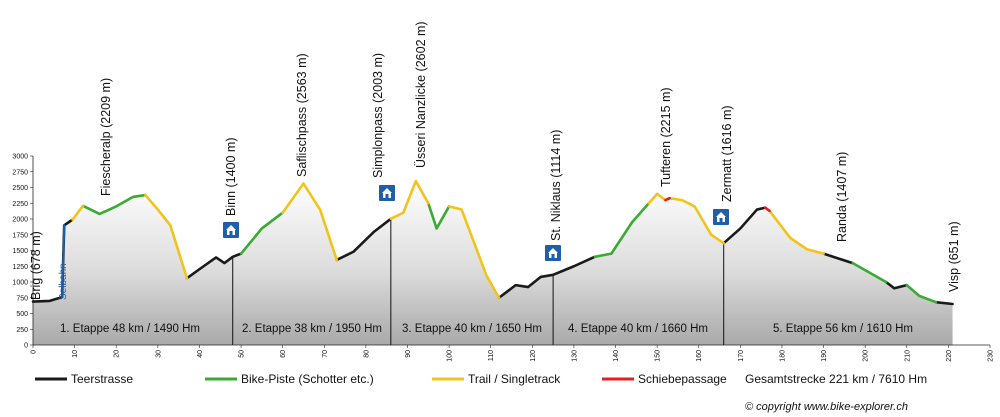  What do you see at coordinates (102, 379) in the screenshot?
I see `legend-label: Teerstrasse` at bounding box center [102, 379].